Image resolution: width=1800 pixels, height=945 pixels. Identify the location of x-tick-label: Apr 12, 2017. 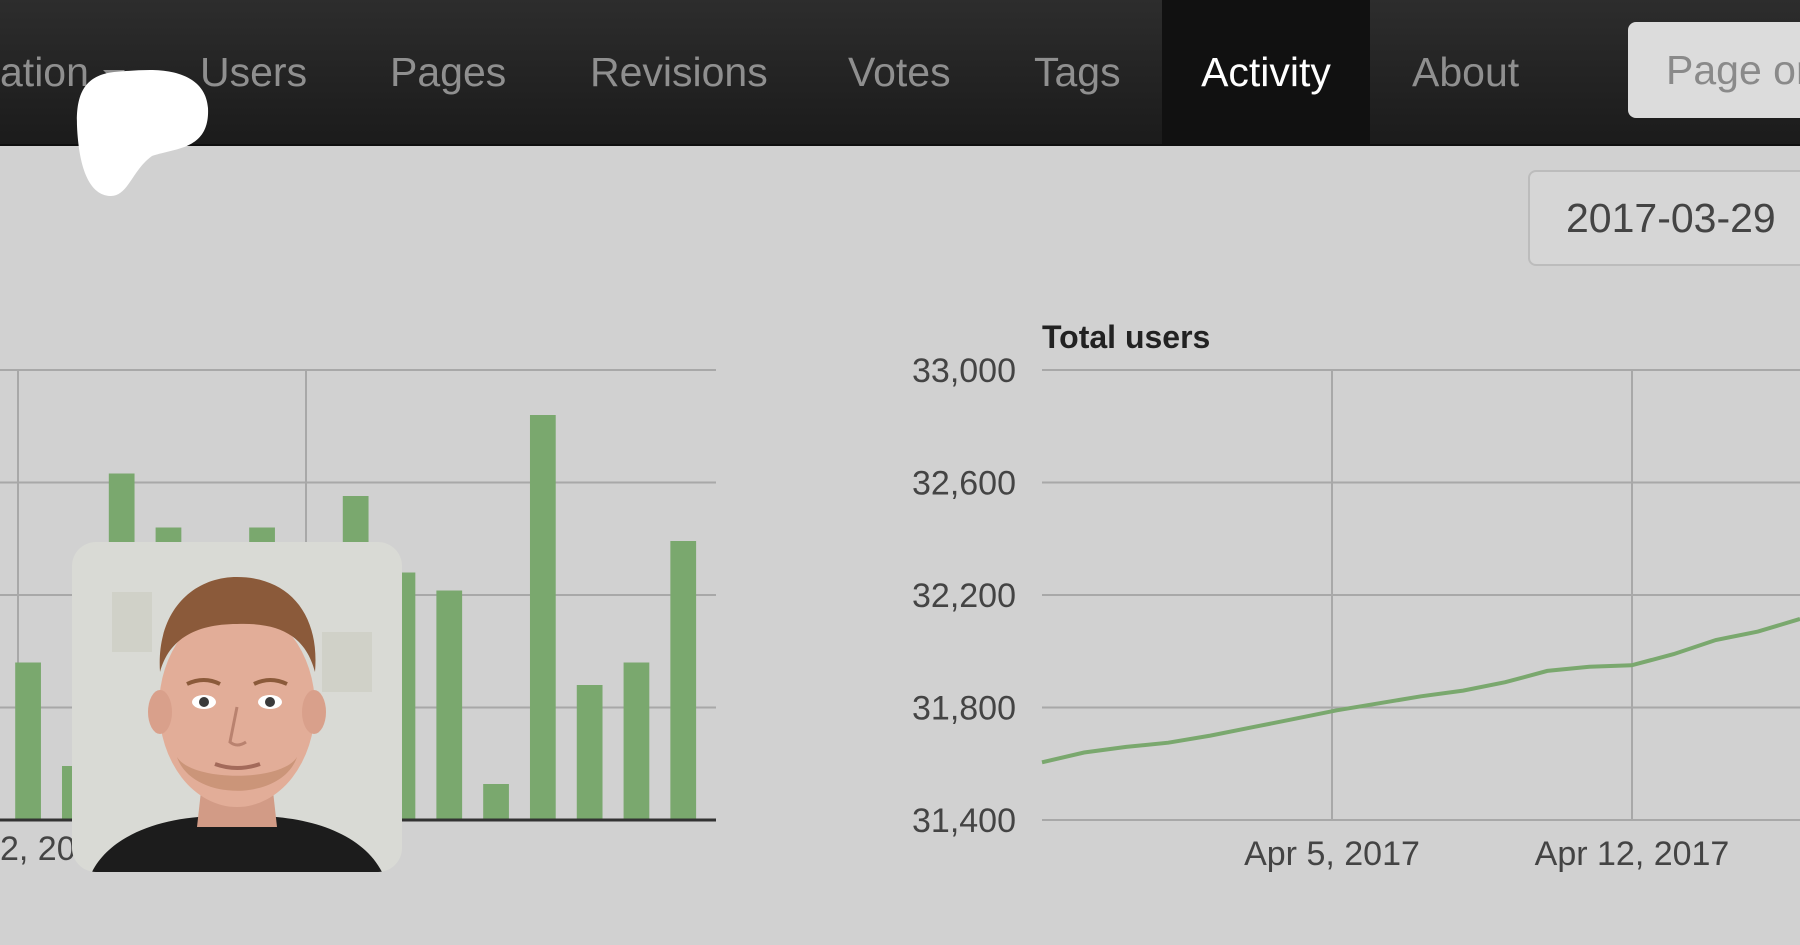
(1632, 854).